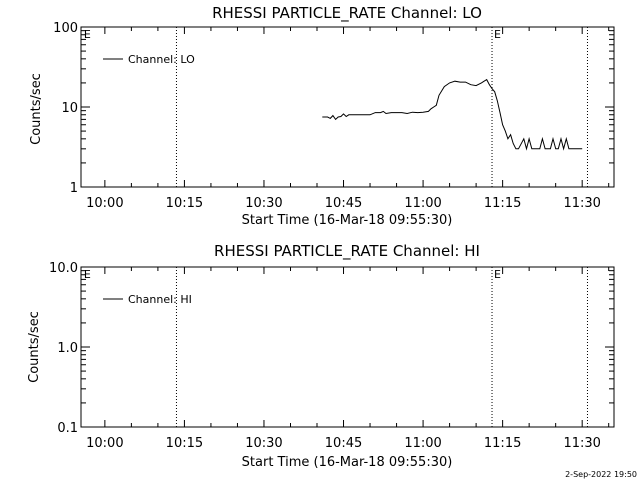  I want to click on y-tick-label: 1.0, so click(67, 348).